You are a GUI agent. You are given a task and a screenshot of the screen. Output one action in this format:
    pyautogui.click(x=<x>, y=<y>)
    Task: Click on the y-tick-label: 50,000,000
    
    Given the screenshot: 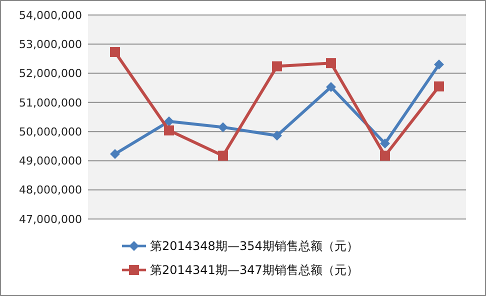 What is the action you would take?
    pyautogui.click(x=50, y=131)
    